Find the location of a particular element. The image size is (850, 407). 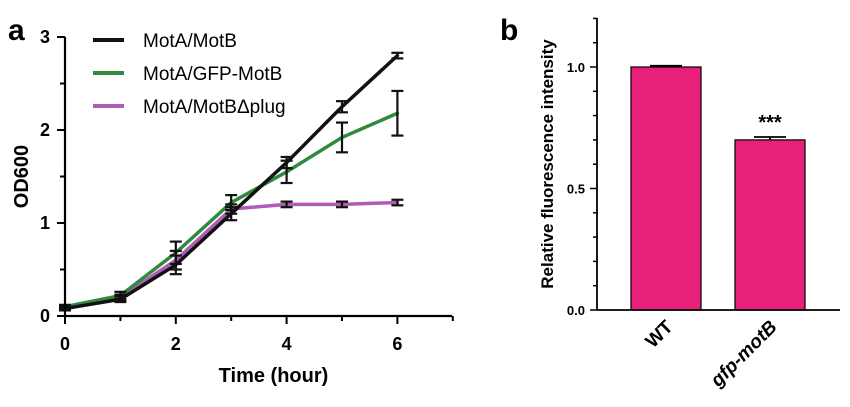

panel-b-category-labels: WT gfp-motB is located at coordinates (712, 354).